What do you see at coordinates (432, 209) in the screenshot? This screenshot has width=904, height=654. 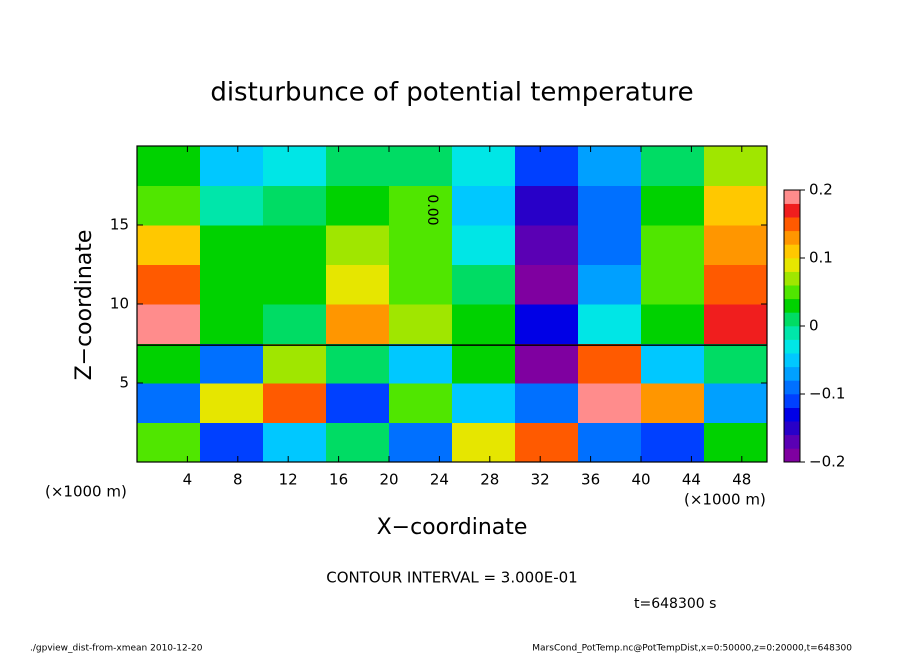 I see `contour-label: 0.00` at bounding box center [432, 209].